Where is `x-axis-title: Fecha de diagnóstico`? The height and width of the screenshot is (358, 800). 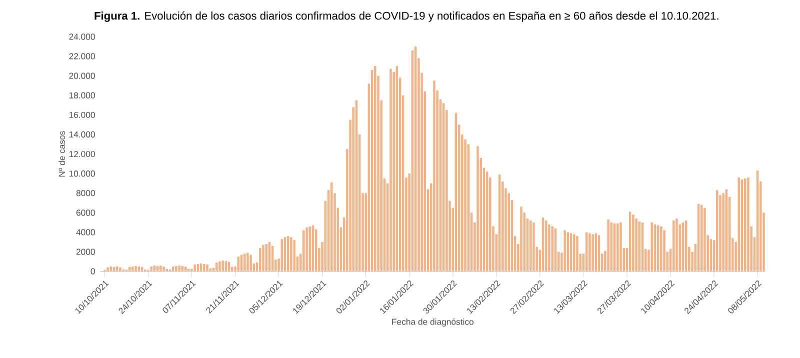
x-axis-title: Fecha de diagnóstico is located at coordinates (433, 322).